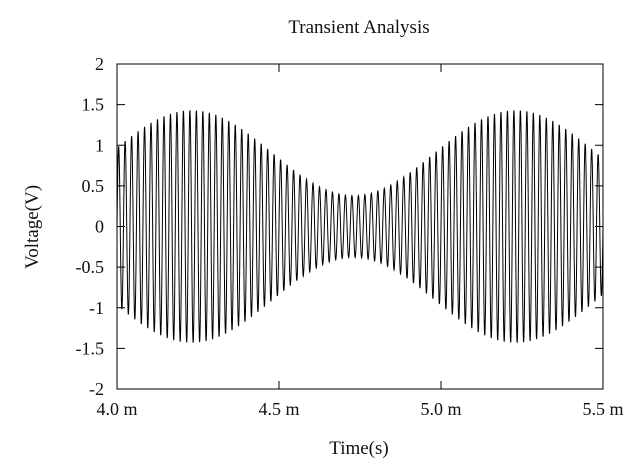 Image resolution: width=636 pixels, height=460 pixels. I want to click on y-tick-label: -0.5, so click(90, 267).